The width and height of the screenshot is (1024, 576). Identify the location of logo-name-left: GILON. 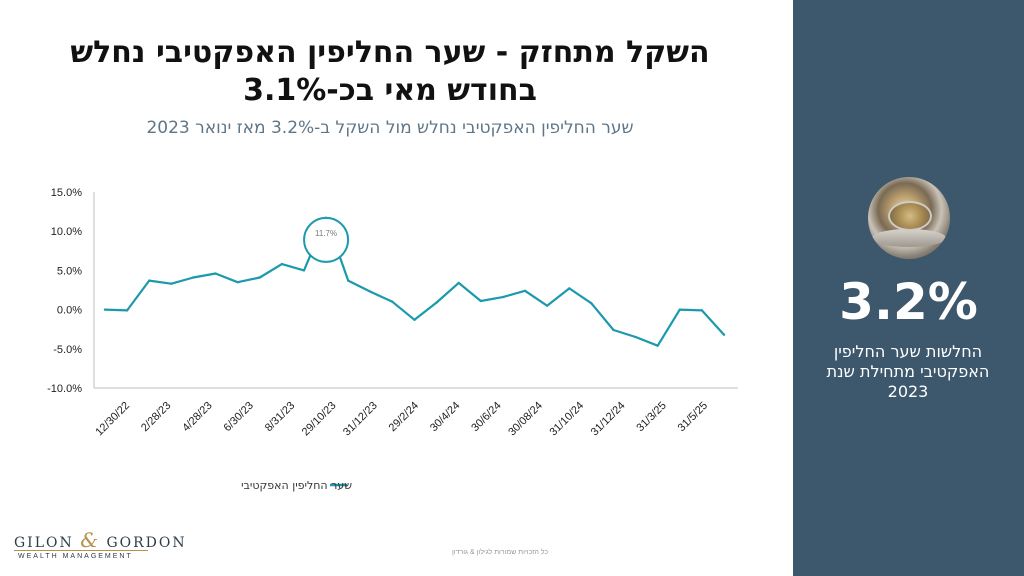
(44, 543).